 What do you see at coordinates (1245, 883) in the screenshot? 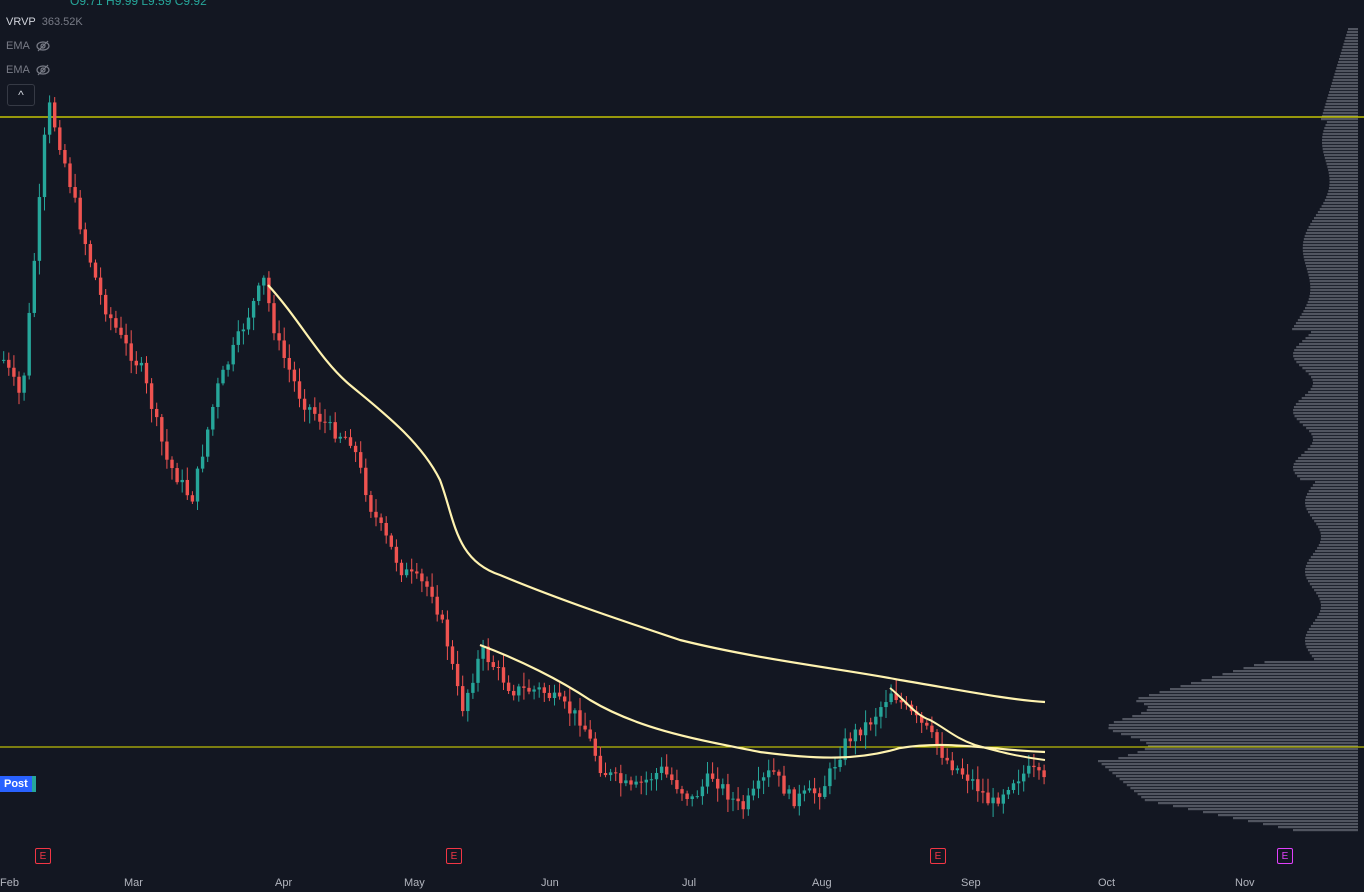
I see `x-tick-label: Nov` at bounding box center [1245, 883].